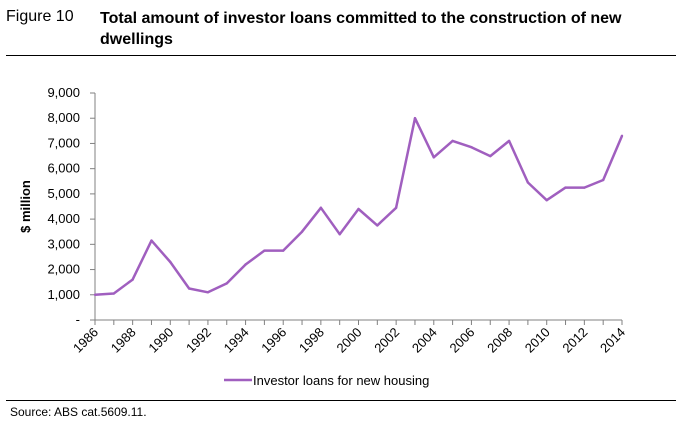 Image resolution: width=683 pixels, height=448 pixels. What do you see at coordinates (63, 117) in the screenshot?
I see `y-tick-label: 8,000` at bounding box center [63, 117].